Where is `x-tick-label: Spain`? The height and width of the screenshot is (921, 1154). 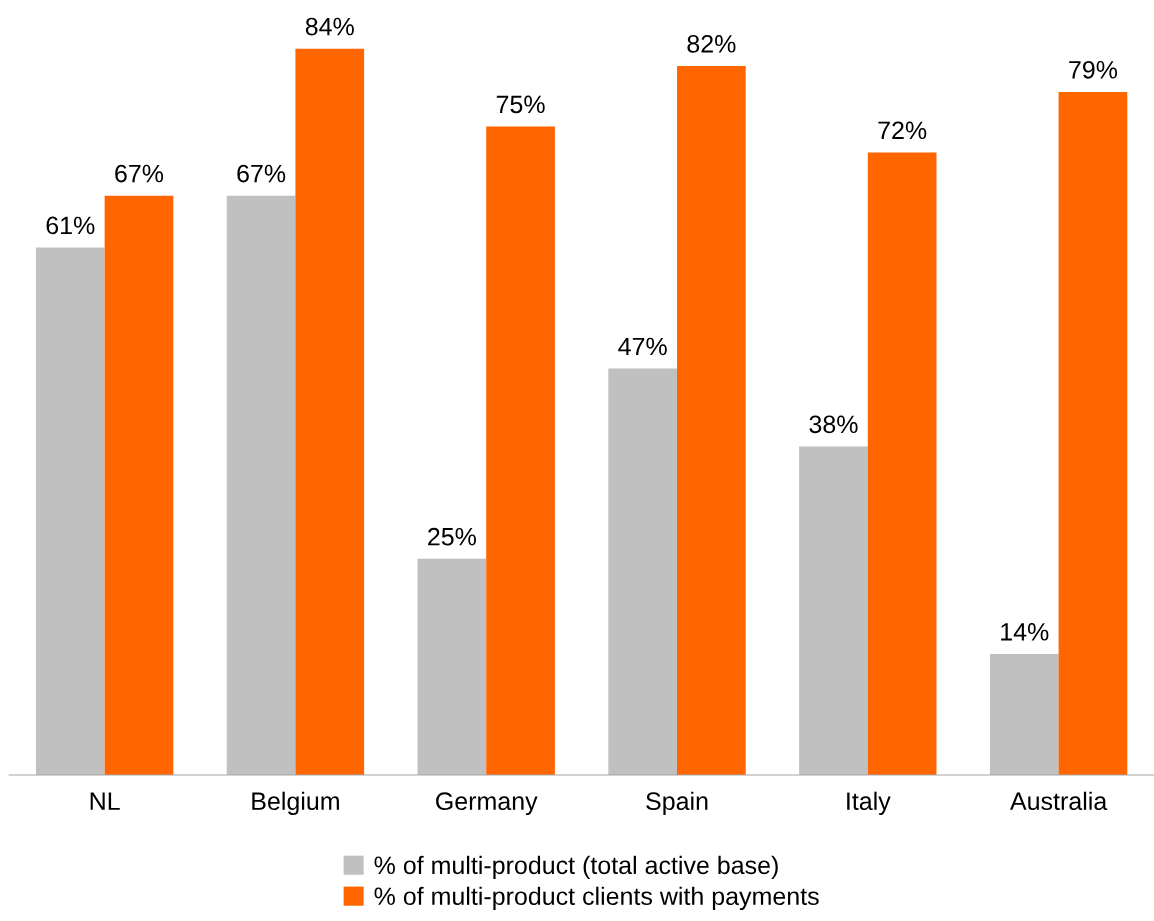 x-tick-label: Spain is located at coordinates (677, 803).